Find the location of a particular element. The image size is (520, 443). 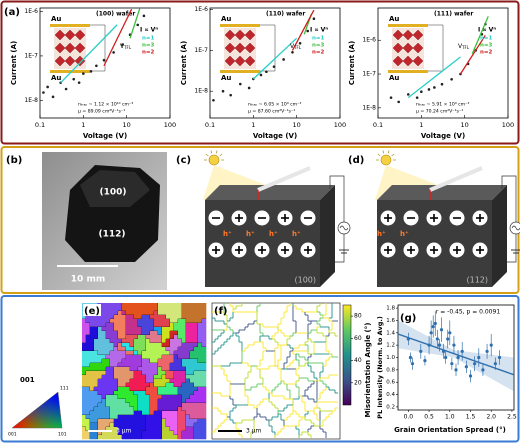

y-axis-label: Current (A) is located at coordinates (14, 63).